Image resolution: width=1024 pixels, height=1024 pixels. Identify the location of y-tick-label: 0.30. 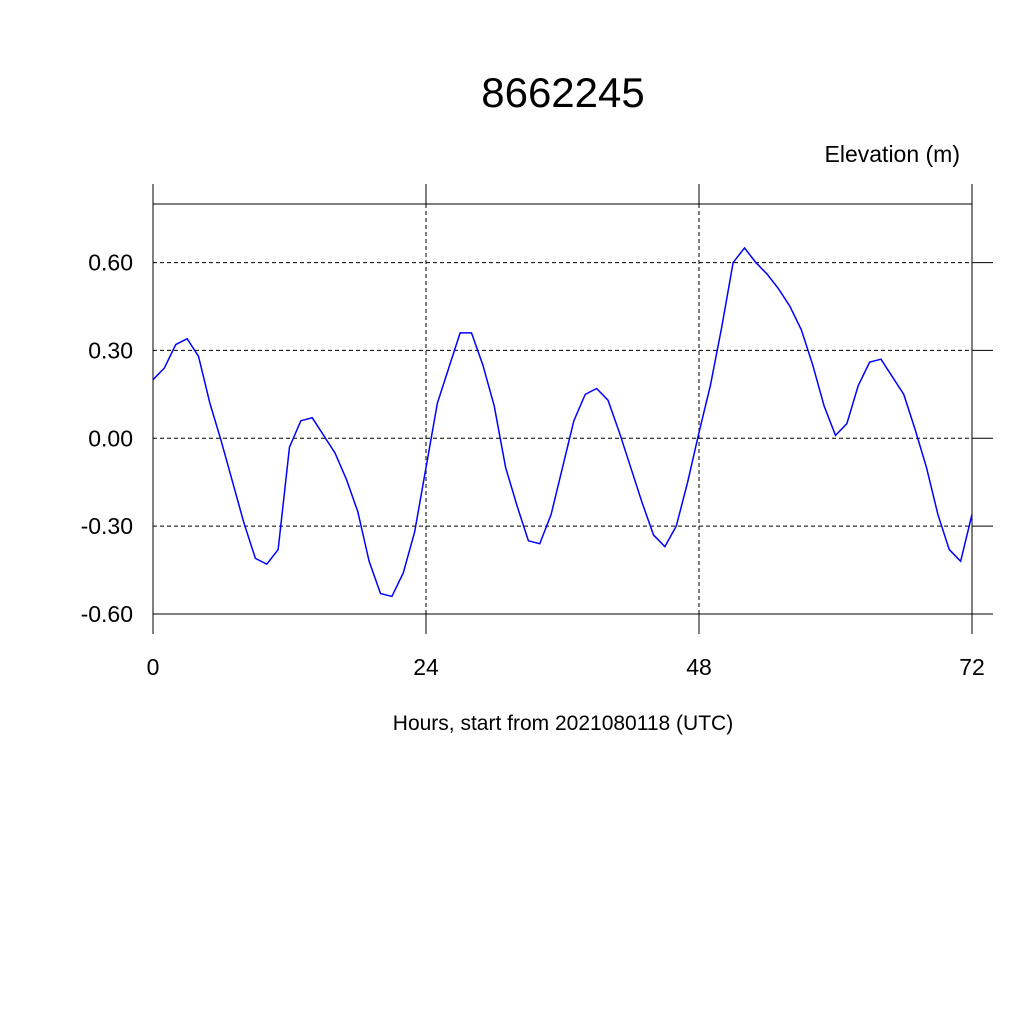
(110, 350).